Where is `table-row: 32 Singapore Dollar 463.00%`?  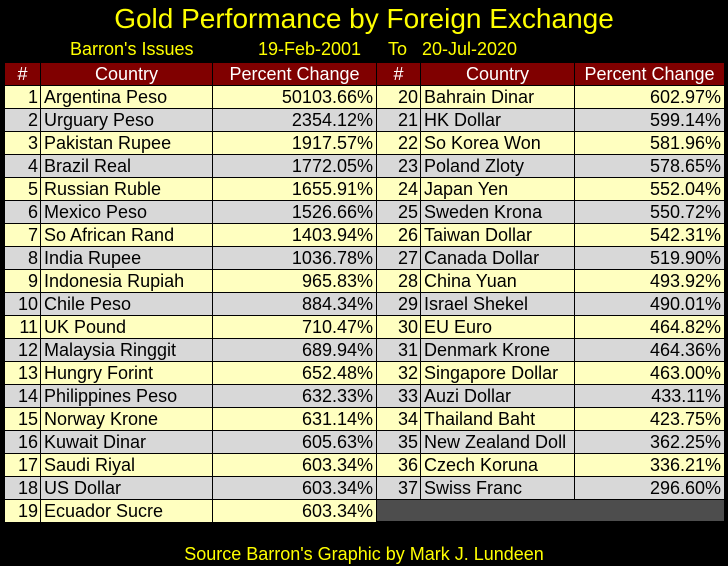 table-row: 32 Singapore Dollar 463.00% is located at coordinates (550, 373).